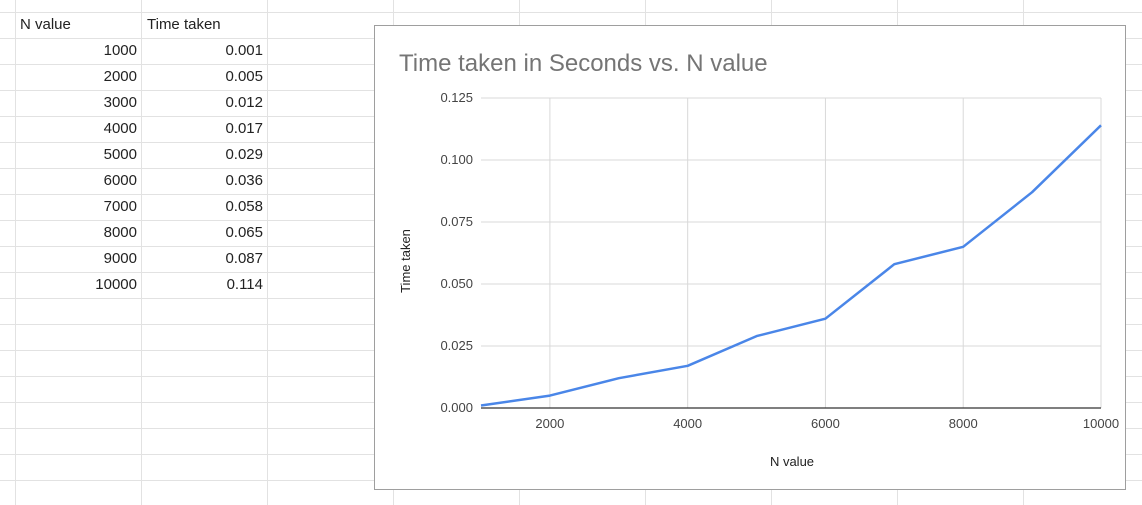 The height and width of the screenshot is (505, 1142). I want to click on cell-time-taken: 0.036, so click(244, 180).